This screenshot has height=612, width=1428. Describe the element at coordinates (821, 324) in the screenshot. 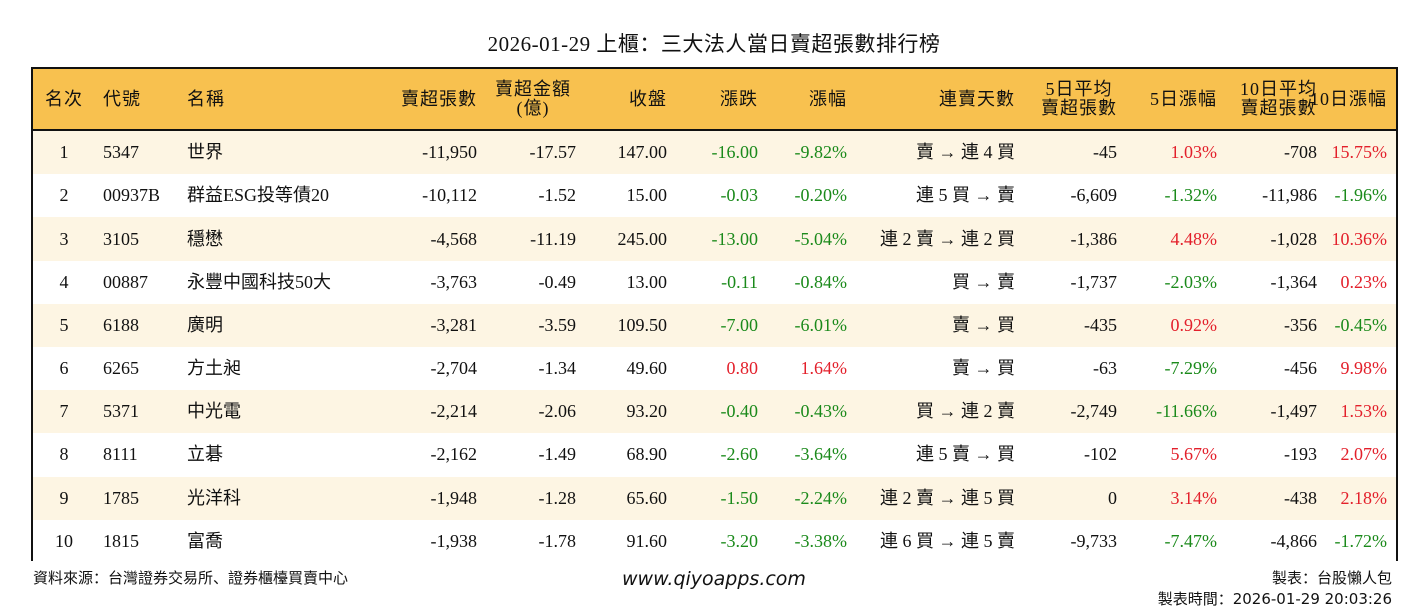

I see `cell-change-pct: -6.01%` at that location.